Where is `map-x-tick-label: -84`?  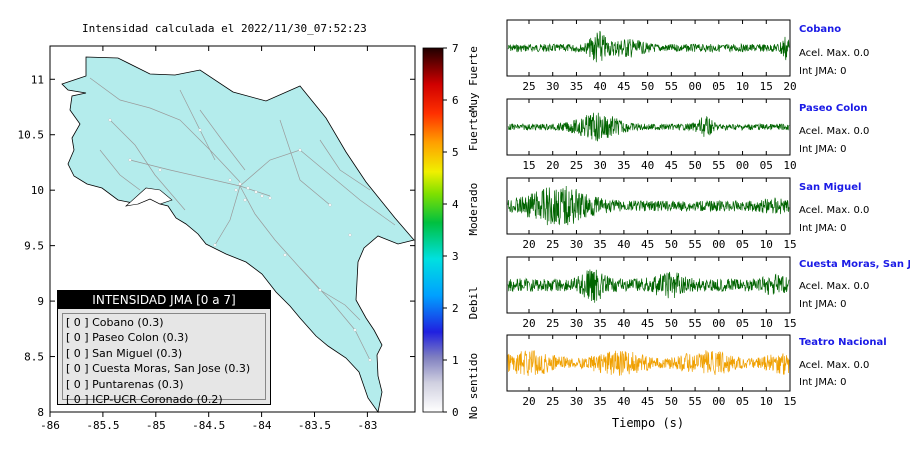 map-x-tick-label: -84 is located at coordinates (262, 425).